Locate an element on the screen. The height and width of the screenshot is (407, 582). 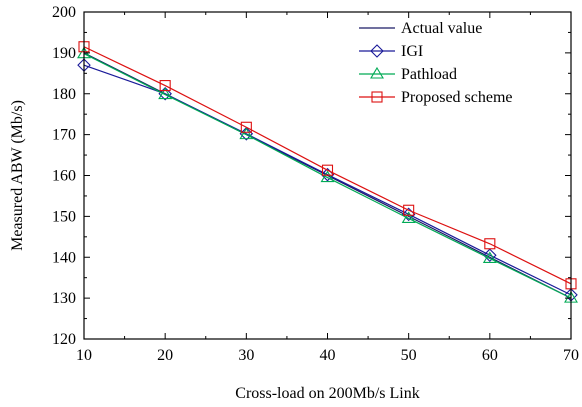
y-axis-title: Measured ABW (Mb/s) is located at coordinates (17, 175).